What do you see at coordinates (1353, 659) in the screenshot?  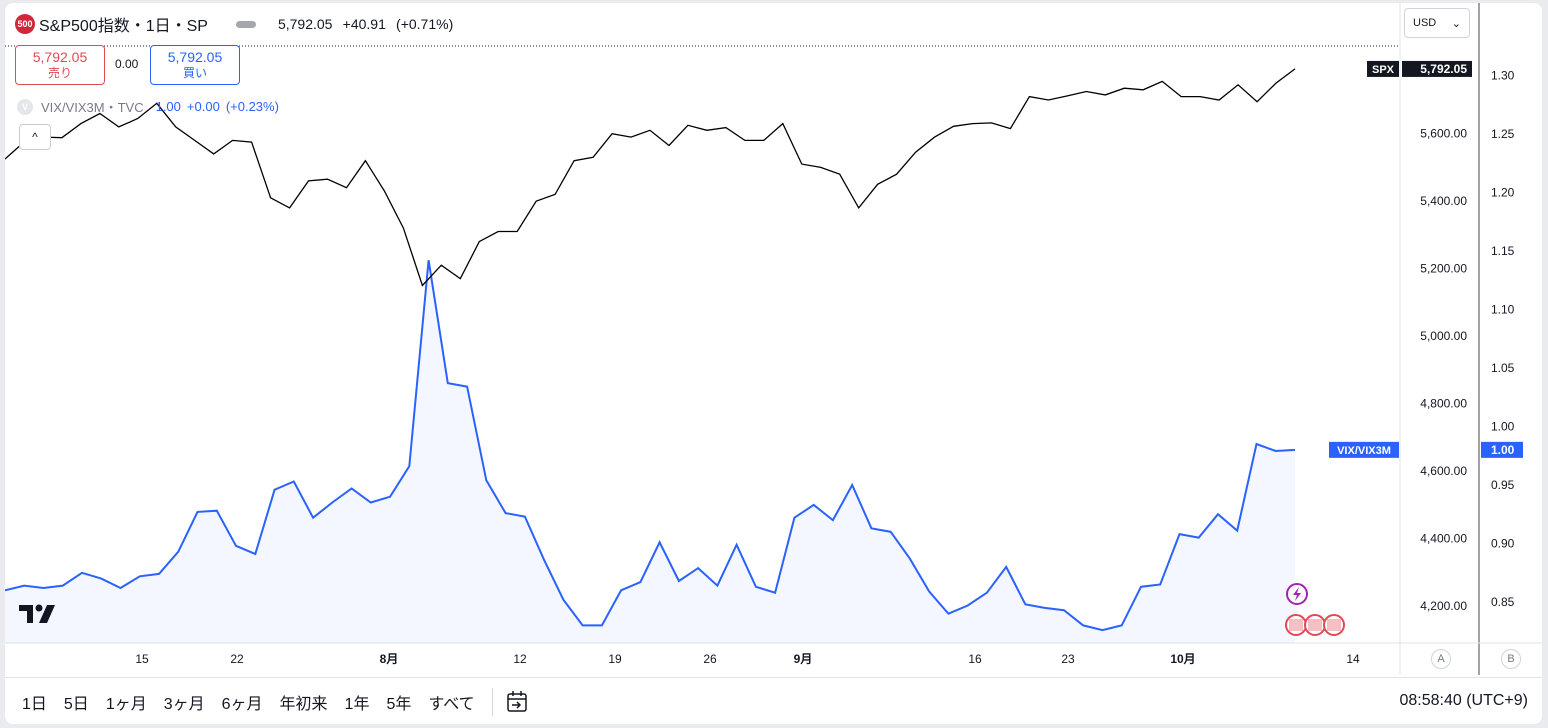 I see `x-tick-label: 14` at bounding box center [1353, 659].